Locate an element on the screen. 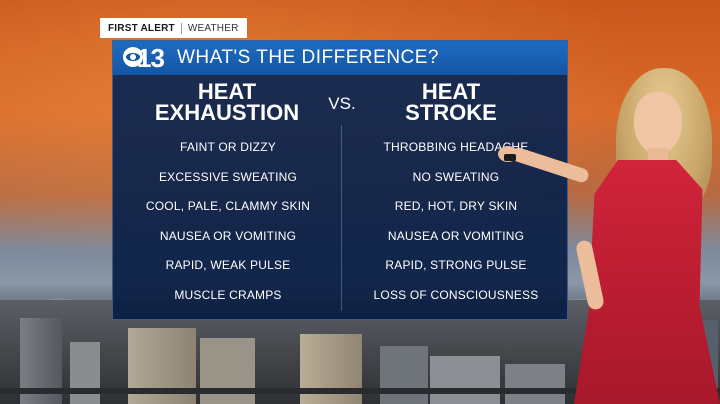 The height and width of the screenshot is (404, 720). heading-line: STROKE is located at coordinates (451, 112).